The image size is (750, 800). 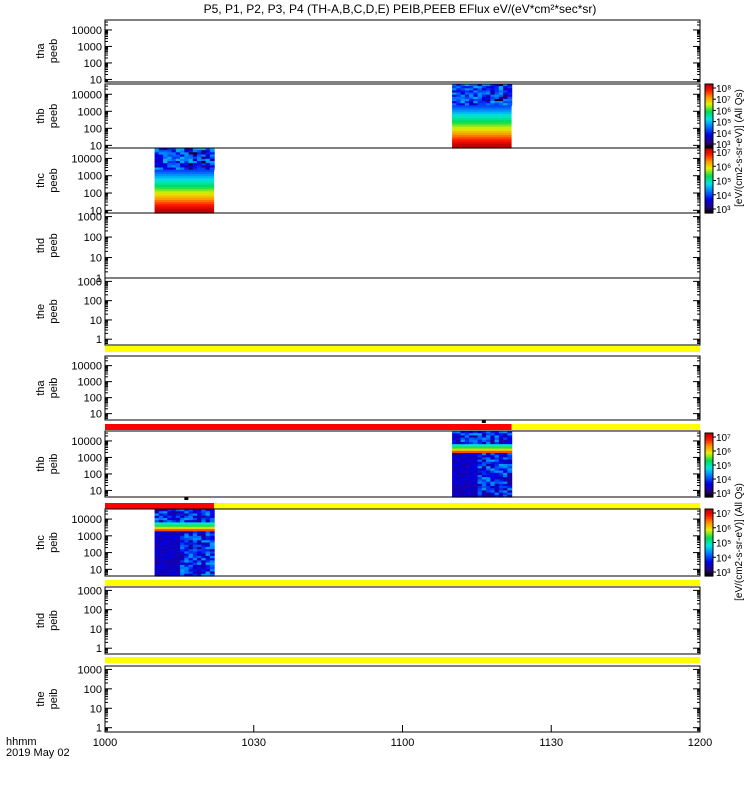 I want to click on panel-thd-peeb: 1 10 100 1000 thd peeb, so click(x=368, y=248).